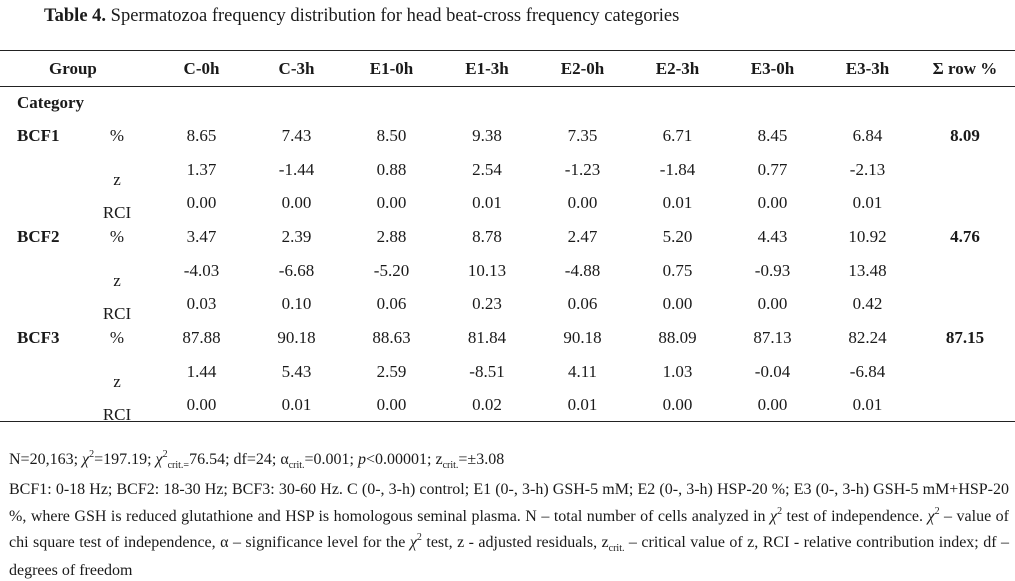 The height and width of the screenshot is (581, 1015). I want to click on value-cell: 4.11, so click(582, 371).